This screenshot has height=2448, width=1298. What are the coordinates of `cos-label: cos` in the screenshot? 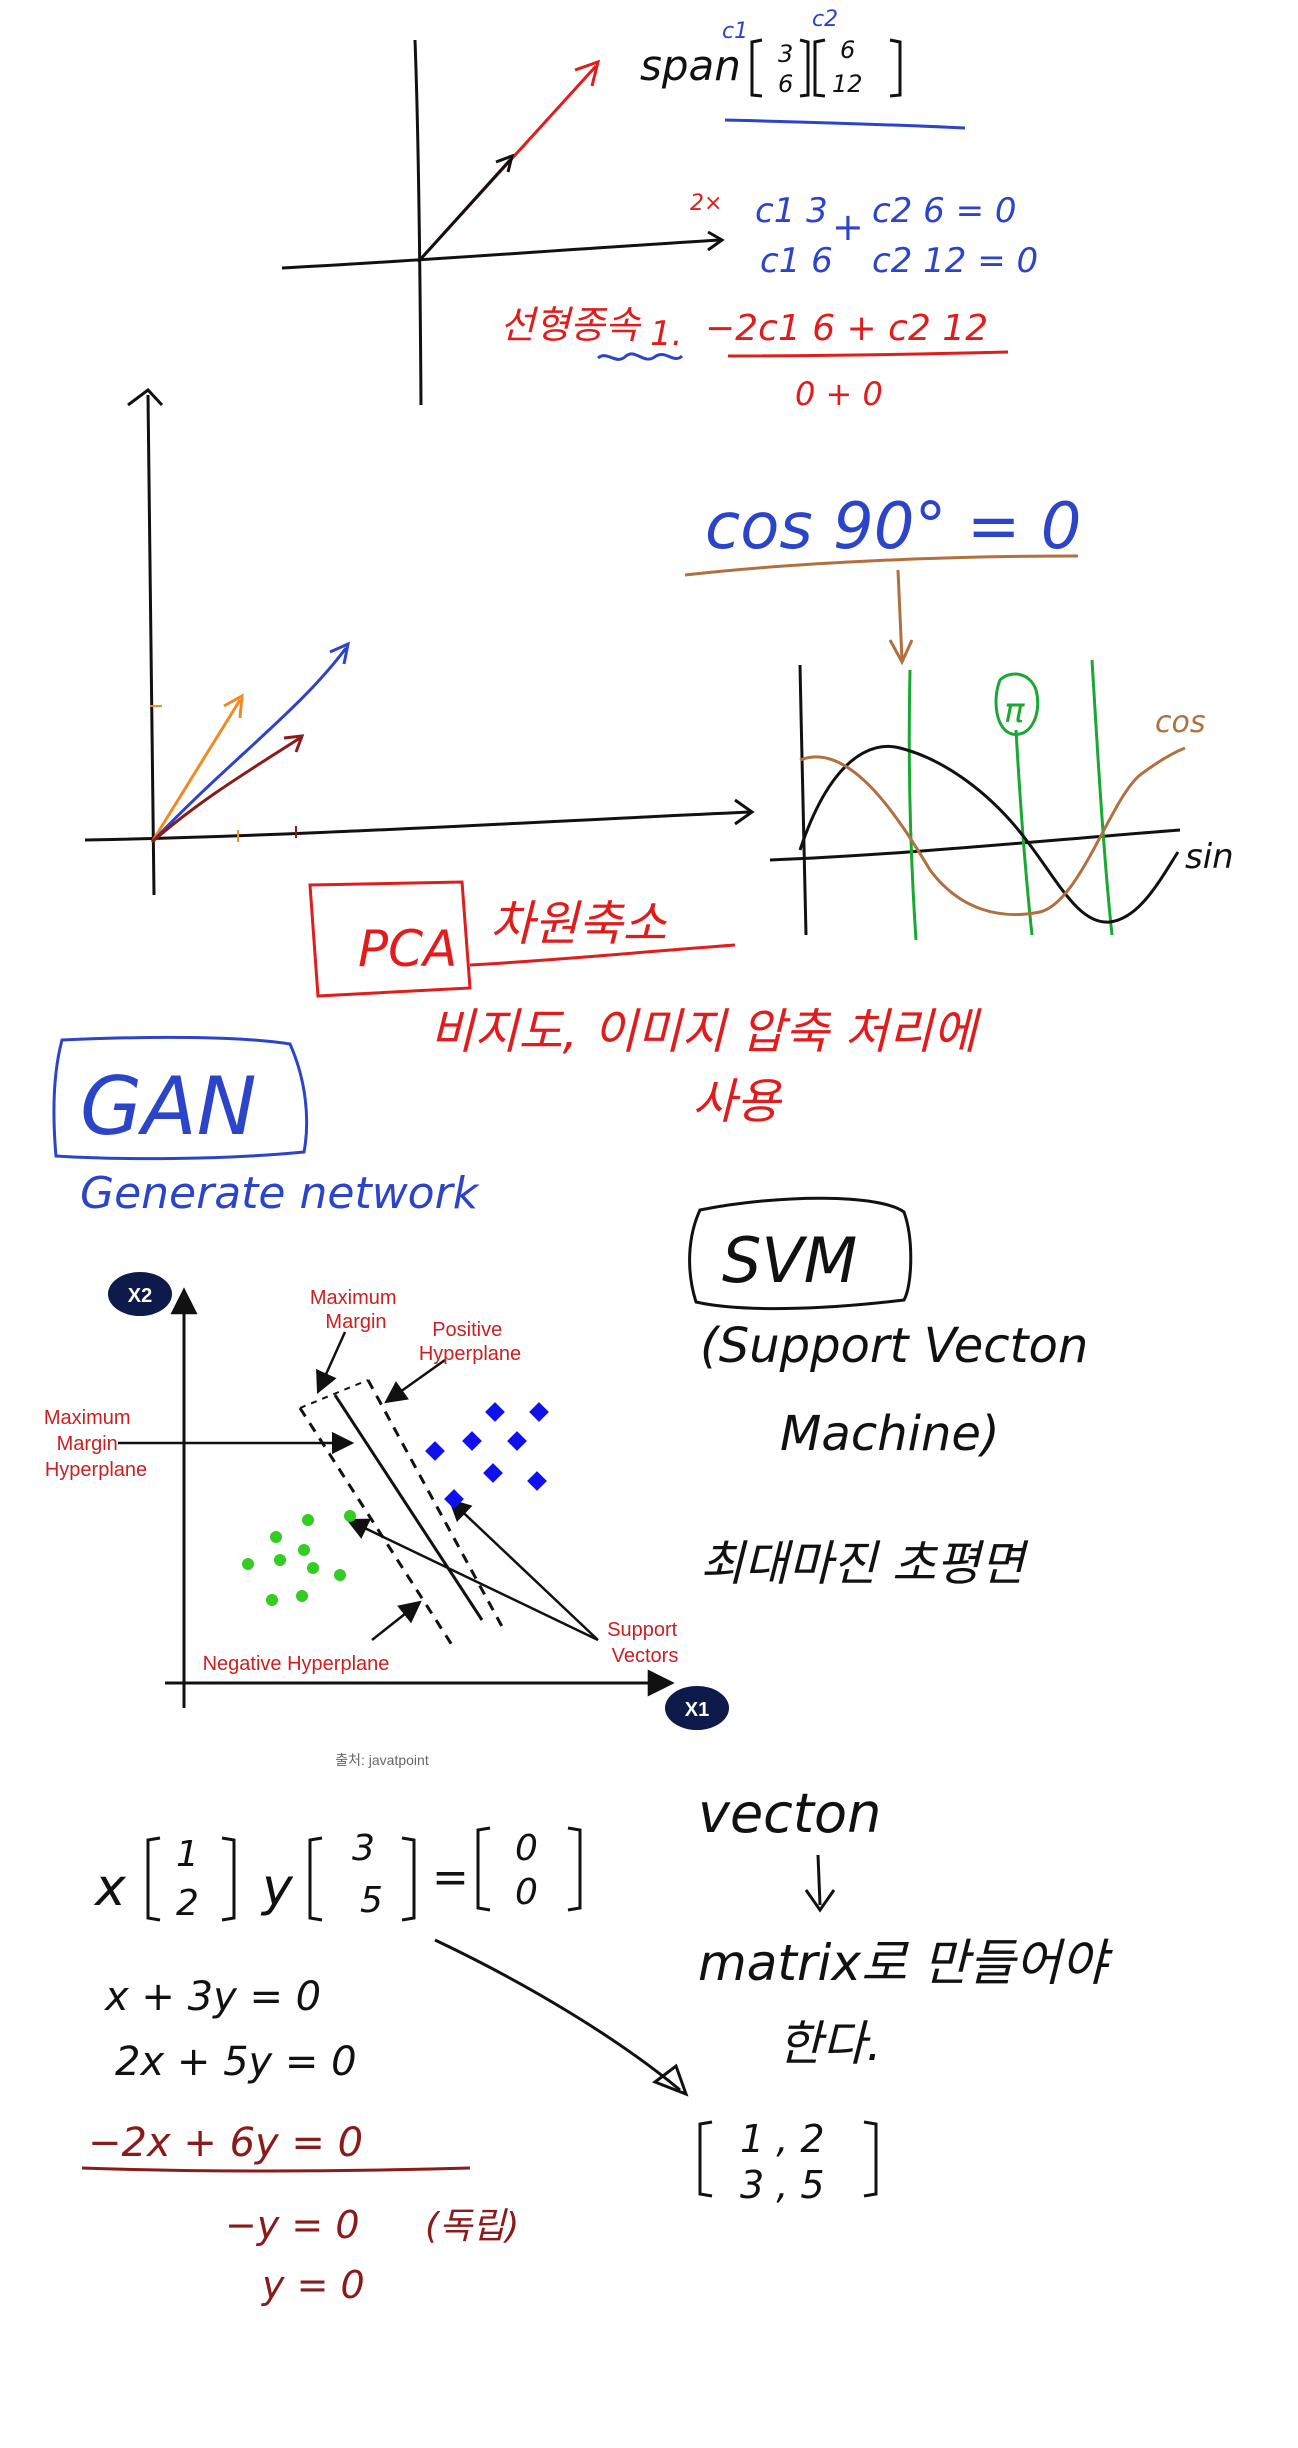 It's located at (1180, 722).